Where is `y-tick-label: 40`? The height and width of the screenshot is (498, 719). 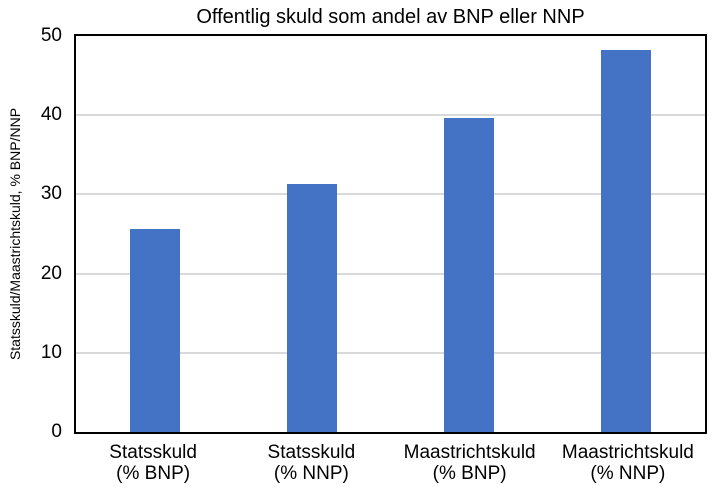
y-tick-label: 40 is located at coordinates (51, 115).